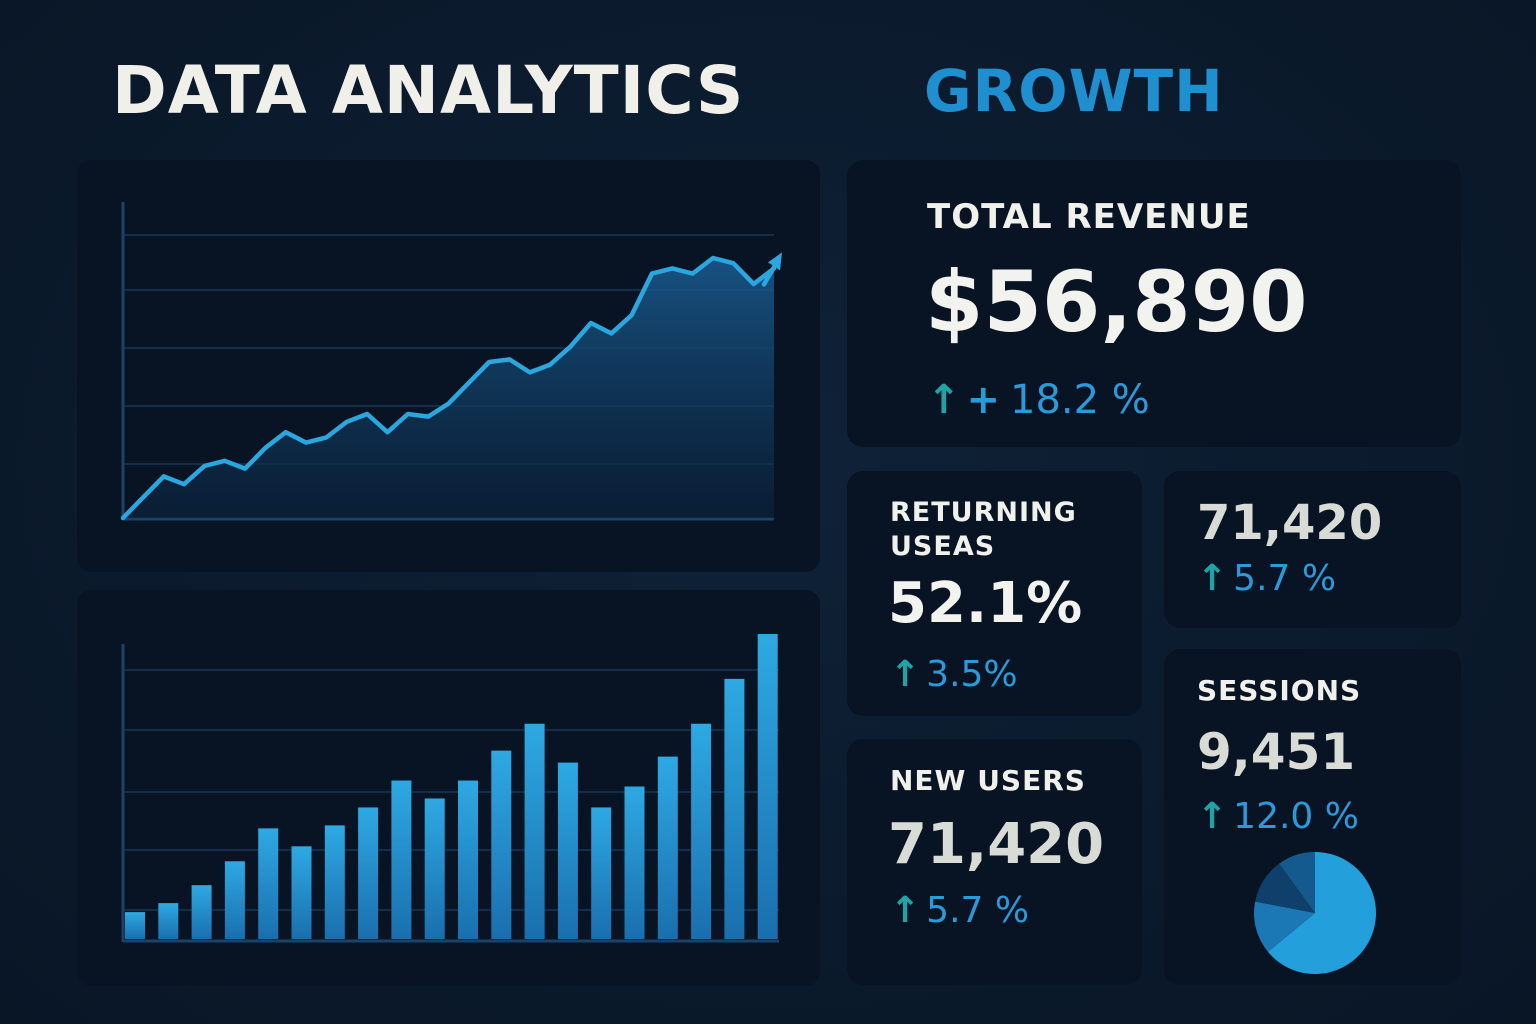 This screenshot has height=1024, width=1536. What do you see at coordinates (988, 780) in the screenshot?
I see `new-users-label: NEW USERS` at bounding box center [988, 780].